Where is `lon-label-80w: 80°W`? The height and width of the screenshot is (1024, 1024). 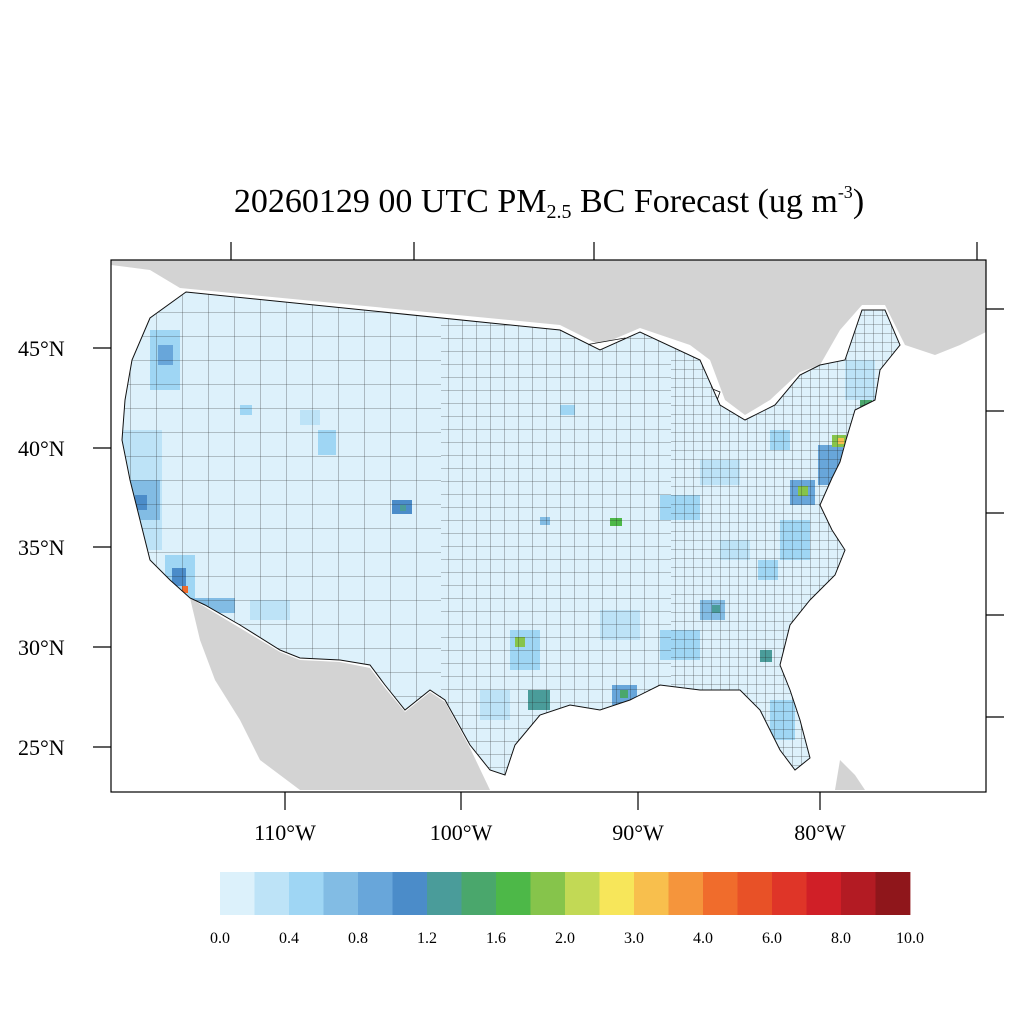
lon-label-80w: 80°W is located at coordinates (820, 832).